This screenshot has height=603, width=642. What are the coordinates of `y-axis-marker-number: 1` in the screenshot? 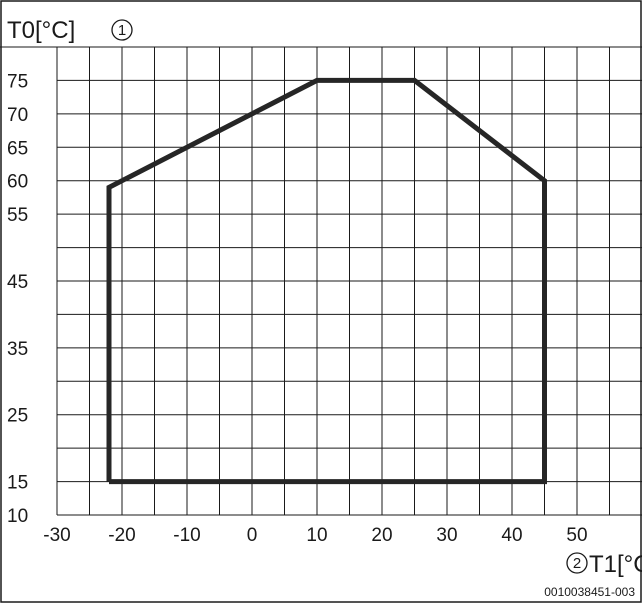 It's located at (122, 30).